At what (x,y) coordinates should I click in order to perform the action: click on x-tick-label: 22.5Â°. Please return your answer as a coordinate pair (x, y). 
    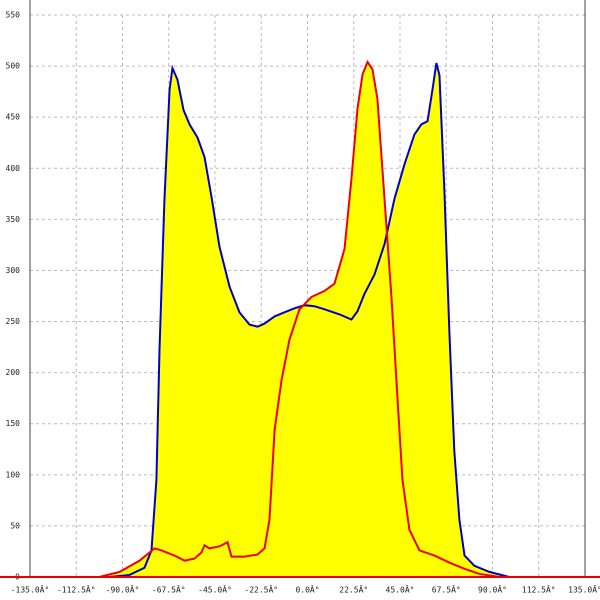
    Looking at the image, I should click on (353, 589).